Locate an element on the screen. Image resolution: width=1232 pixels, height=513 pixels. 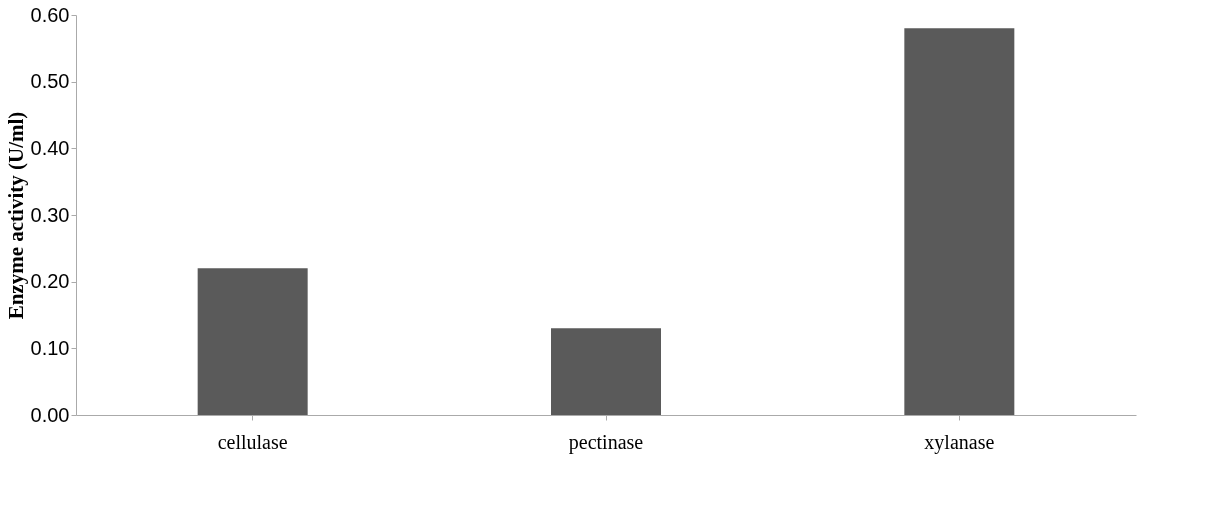
y-tick-label: 0.20 is located at coordinates (50, 281).